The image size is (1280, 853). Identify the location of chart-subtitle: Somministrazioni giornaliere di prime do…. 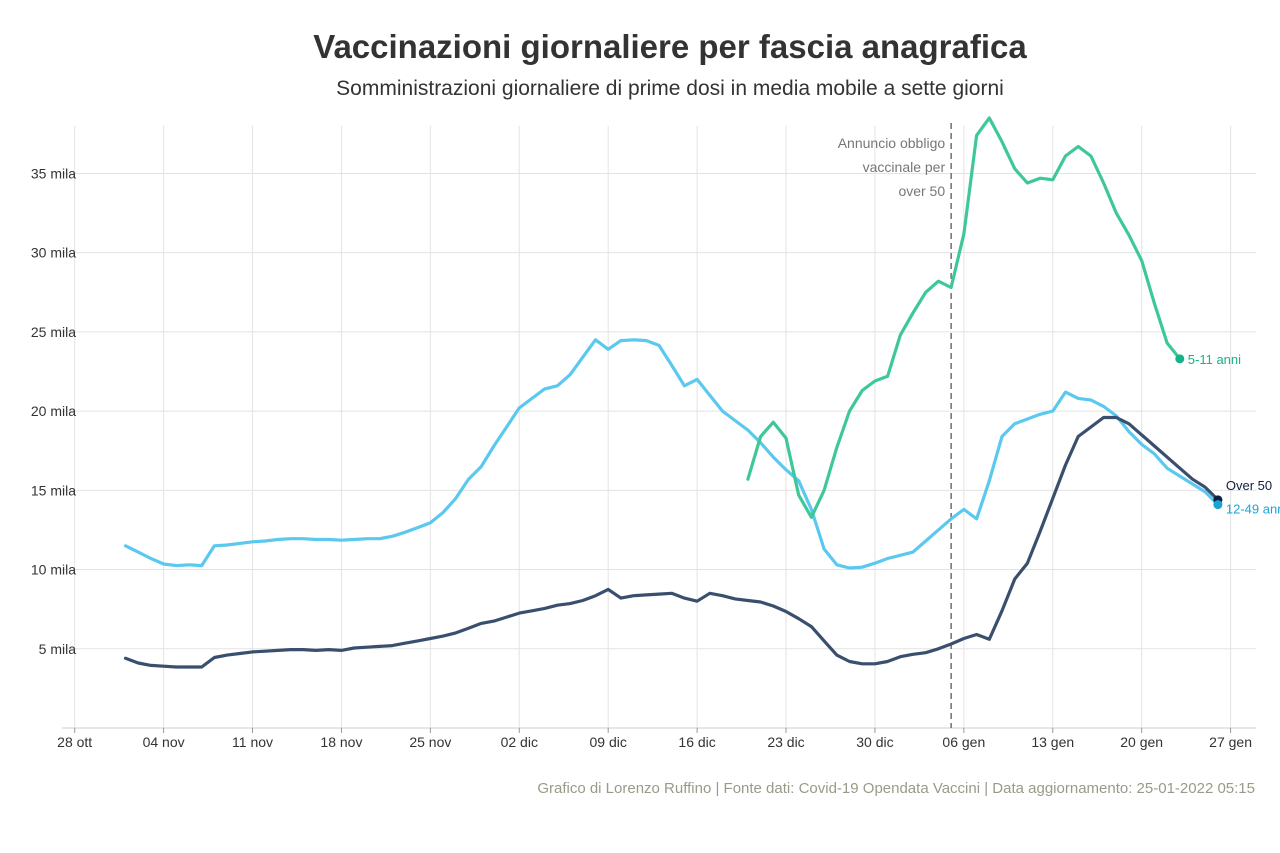
(670, 88).